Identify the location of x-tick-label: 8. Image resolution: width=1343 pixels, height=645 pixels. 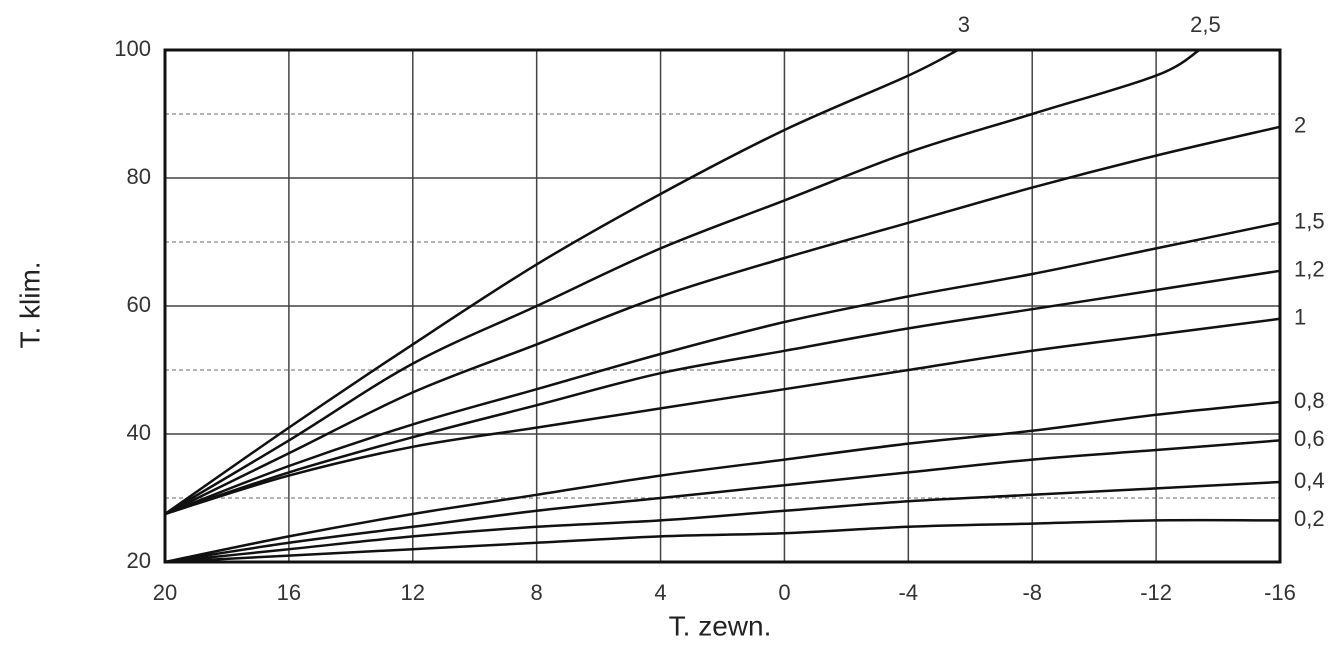
(537, 592).